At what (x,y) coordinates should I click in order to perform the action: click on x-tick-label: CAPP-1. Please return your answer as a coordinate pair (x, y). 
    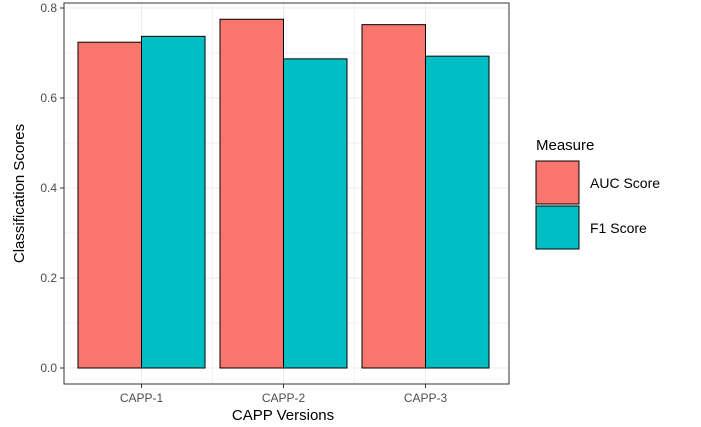
    Looking at the image, I should click on (142, 398).